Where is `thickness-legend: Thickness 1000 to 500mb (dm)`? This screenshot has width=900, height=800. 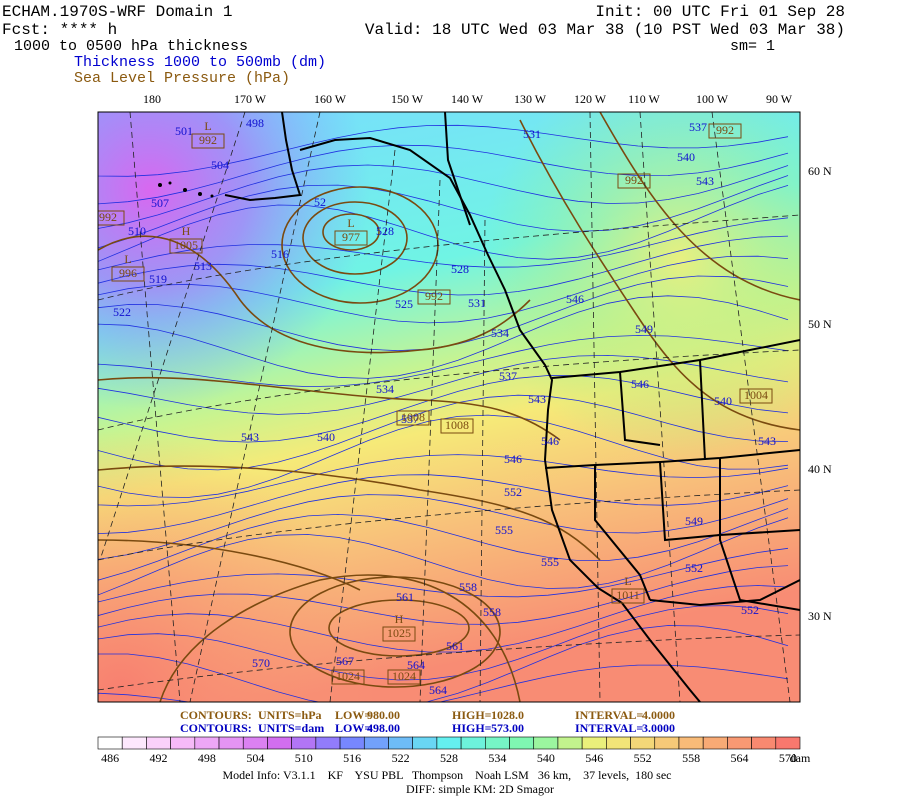 thickness-legend: Thickness 1000 to 500mb (dm) is located at coordinates (200, 62).